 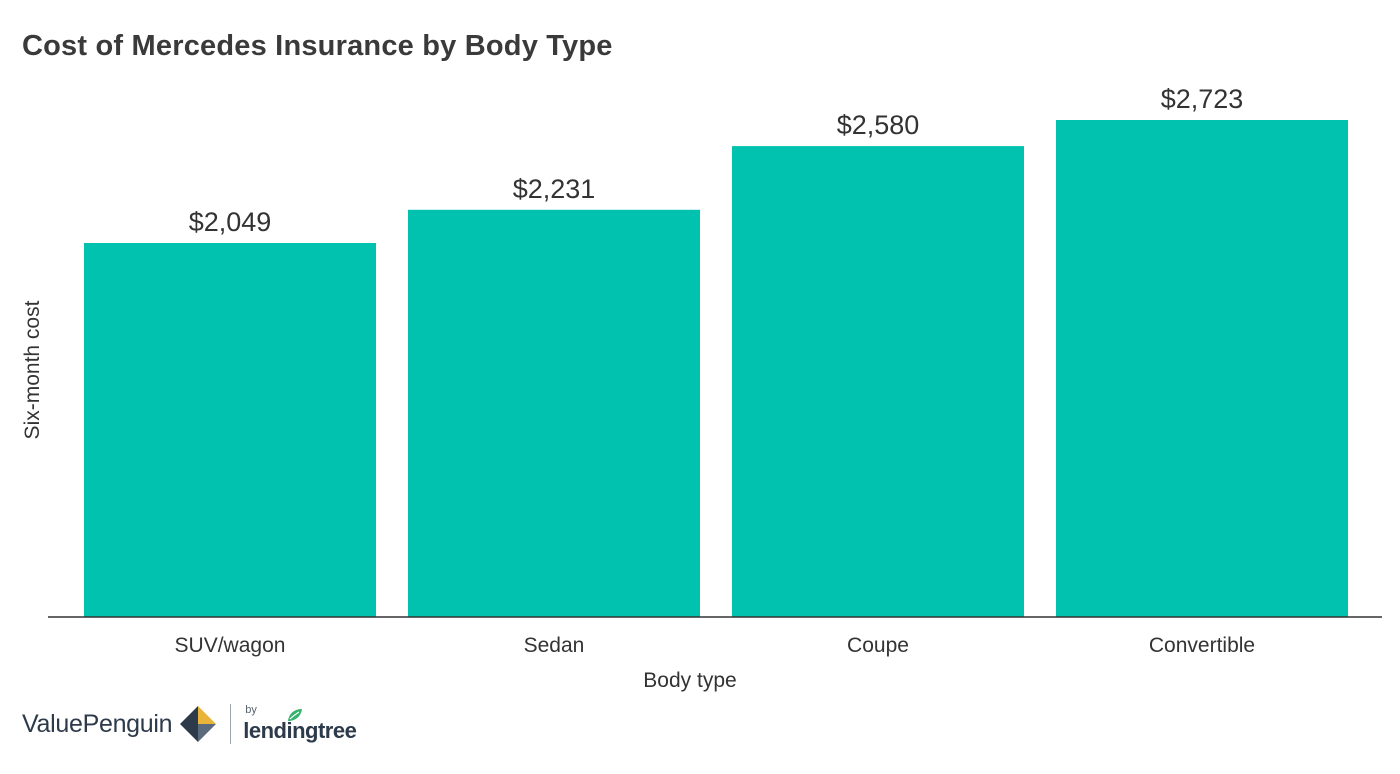 I want to click on x-tick-labels: SUV/wagon Sedan Coupe Convertible, so click(x=715, y=645).